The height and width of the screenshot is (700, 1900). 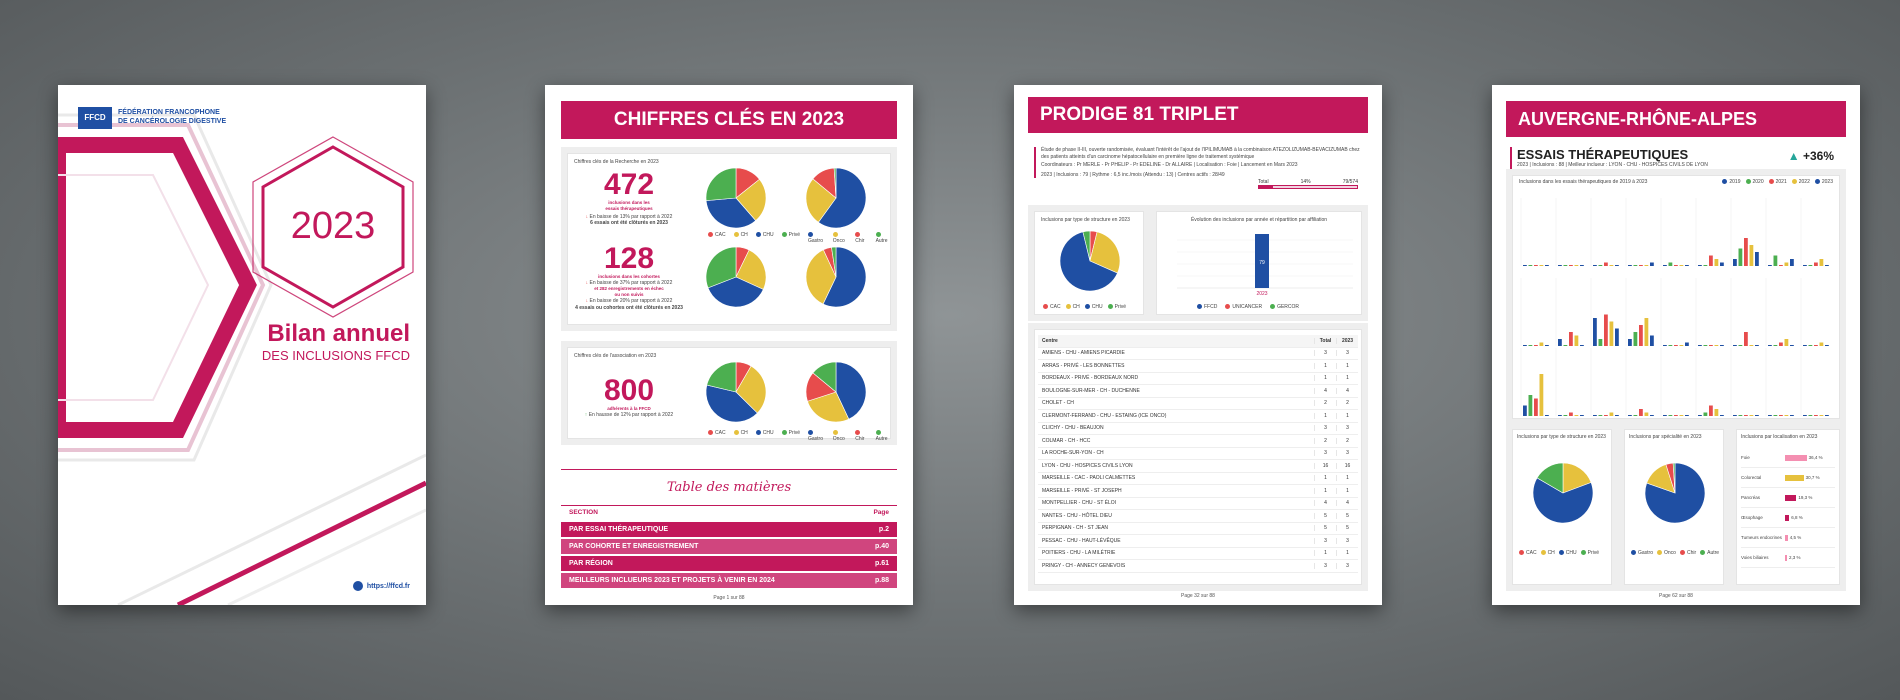 What do you see at coordinates (729, 563) in the screenshot?
I see `toc-row: PAR RÉGION p.61` at bounding box center [729, 563].